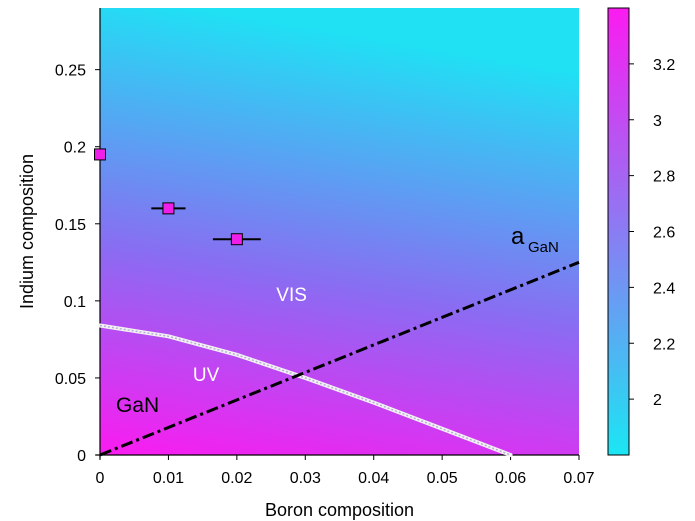 This screenshot has width=695, height=521. What do you see at coordinates (657, 121) in the screenshot?
I see `colorbar-tick-label: 3` at bounding box center [657, 121].